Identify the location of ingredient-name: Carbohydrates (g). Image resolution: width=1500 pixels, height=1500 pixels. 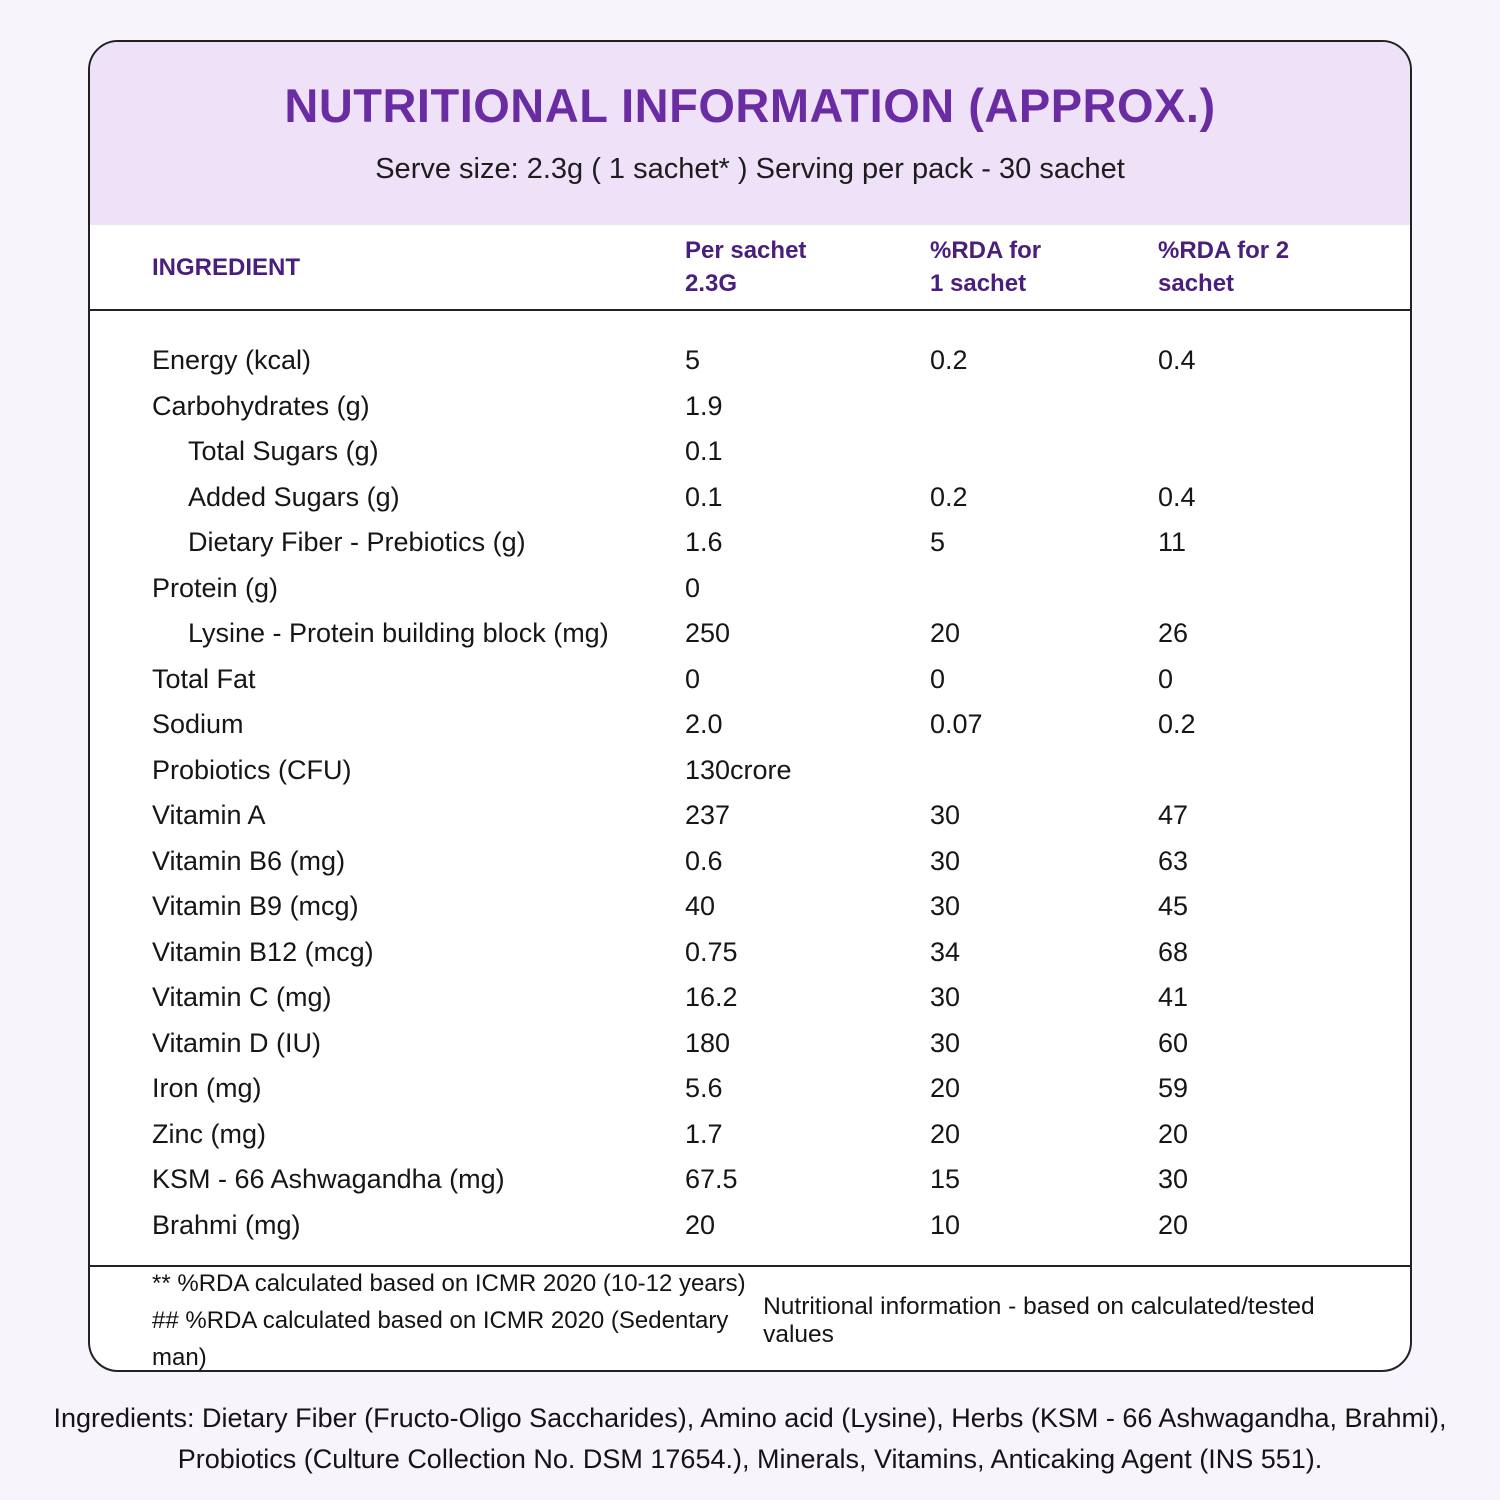
(261, 405).